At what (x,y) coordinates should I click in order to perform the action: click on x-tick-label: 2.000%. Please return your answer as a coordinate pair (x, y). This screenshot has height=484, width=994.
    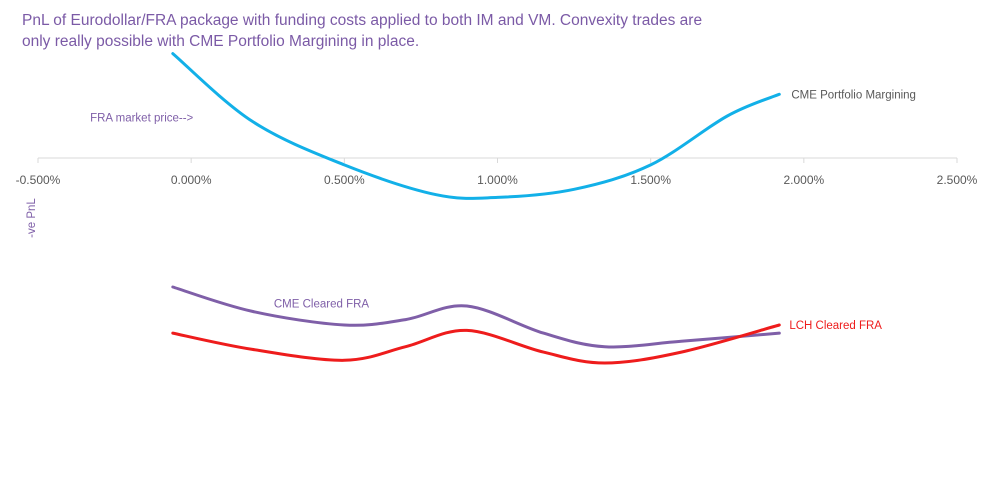
    Looking at the image, I should click on (803, 180).